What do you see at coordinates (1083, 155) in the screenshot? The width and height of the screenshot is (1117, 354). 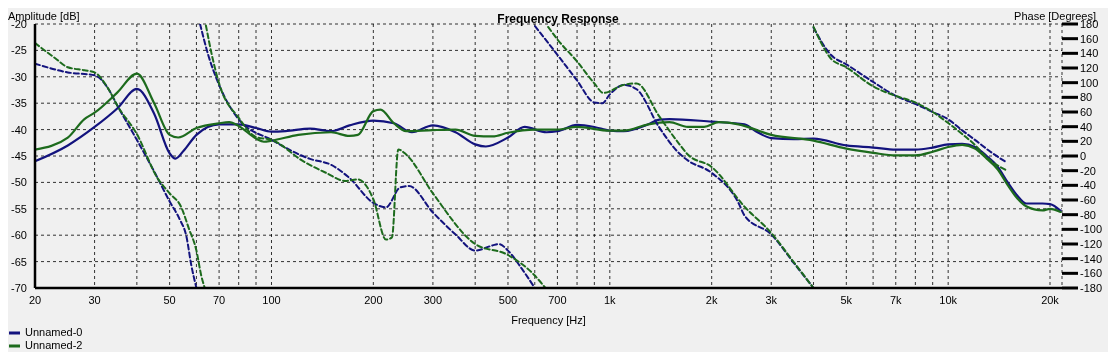 I see `y2-tick-label: 0` at bounding box center [1083, 155].